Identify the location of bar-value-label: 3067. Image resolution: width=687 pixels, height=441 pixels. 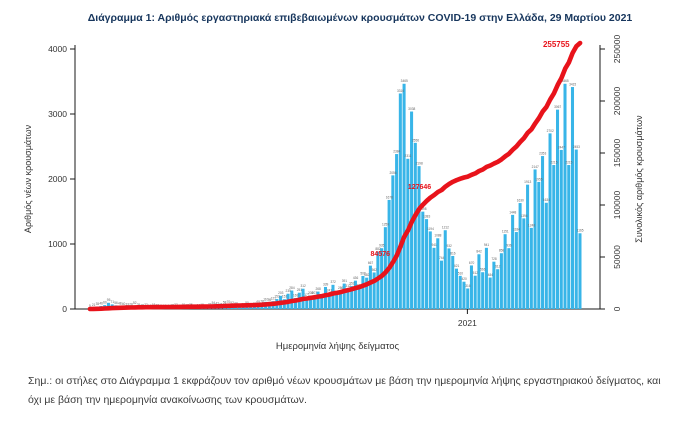
(557, 107).